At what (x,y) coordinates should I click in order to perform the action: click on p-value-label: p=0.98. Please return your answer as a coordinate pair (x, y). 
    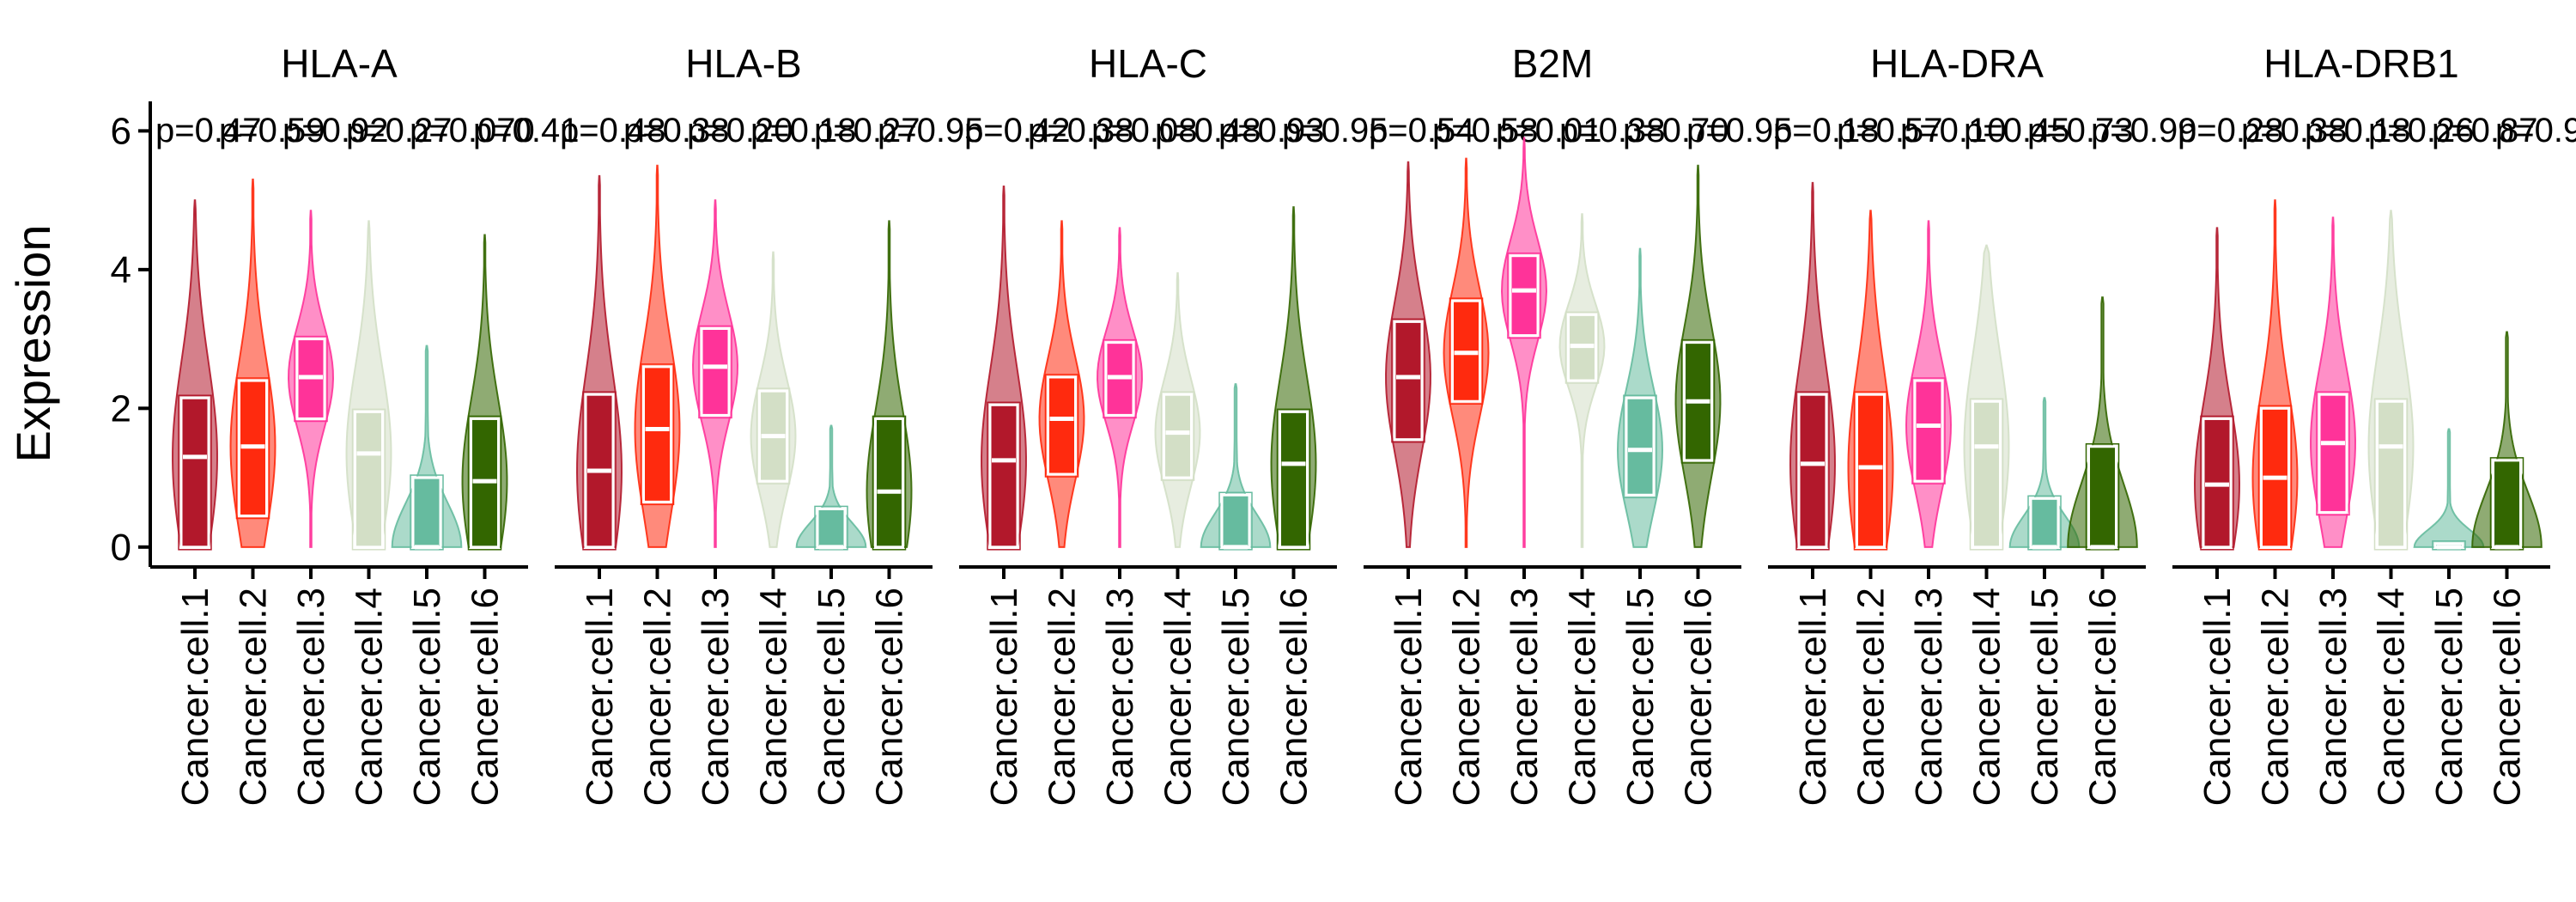
    Looking at the image, I should click on (2536, 130).